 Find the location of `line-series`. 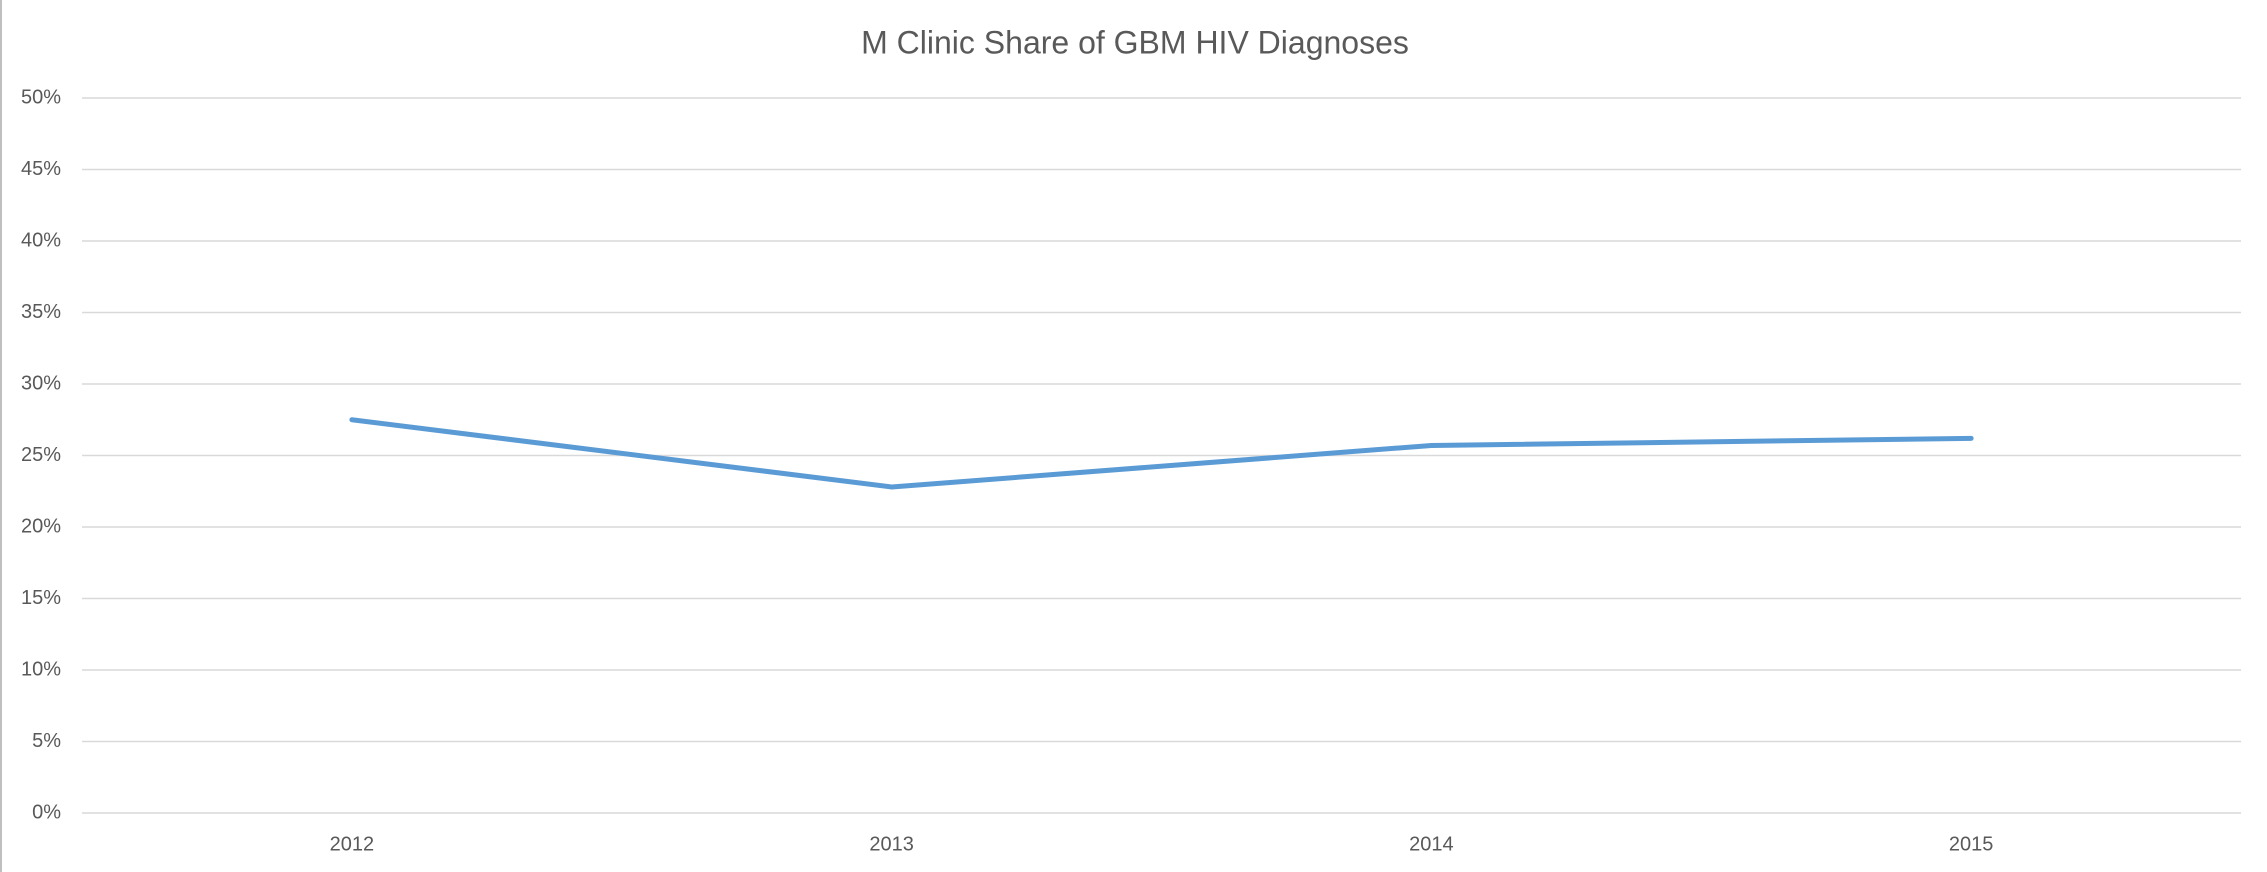

line-series is located at coordinates (1161, 453).